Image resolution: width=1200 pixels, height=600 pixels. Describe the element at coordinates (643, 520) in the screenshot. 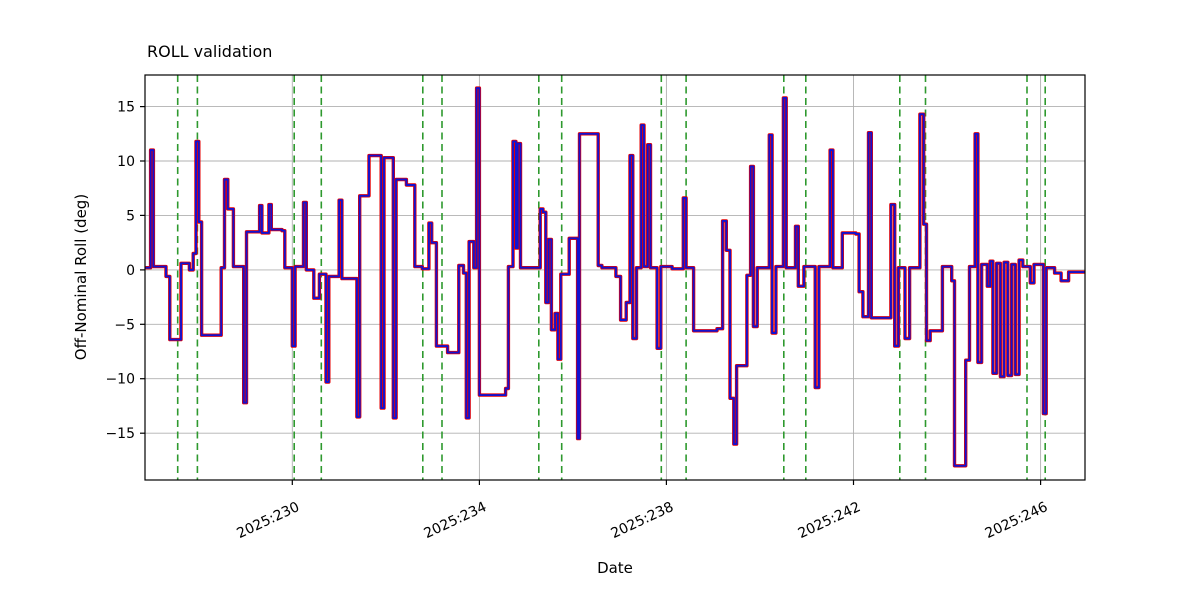

I see `x-tick-label: 2025:238` at that location.